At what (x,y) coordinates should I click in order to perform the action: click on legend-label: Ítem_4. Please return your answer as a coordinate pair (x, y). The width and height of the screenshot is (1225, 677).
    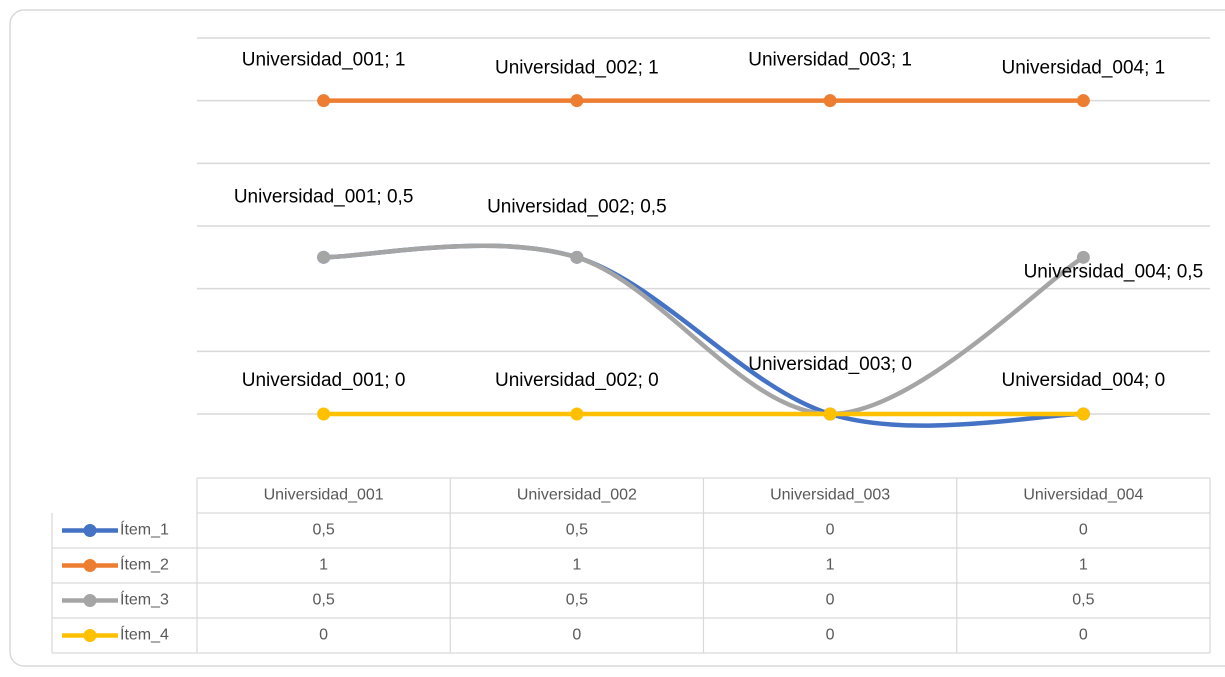
    Looking at the image, I should click on (144, 634).